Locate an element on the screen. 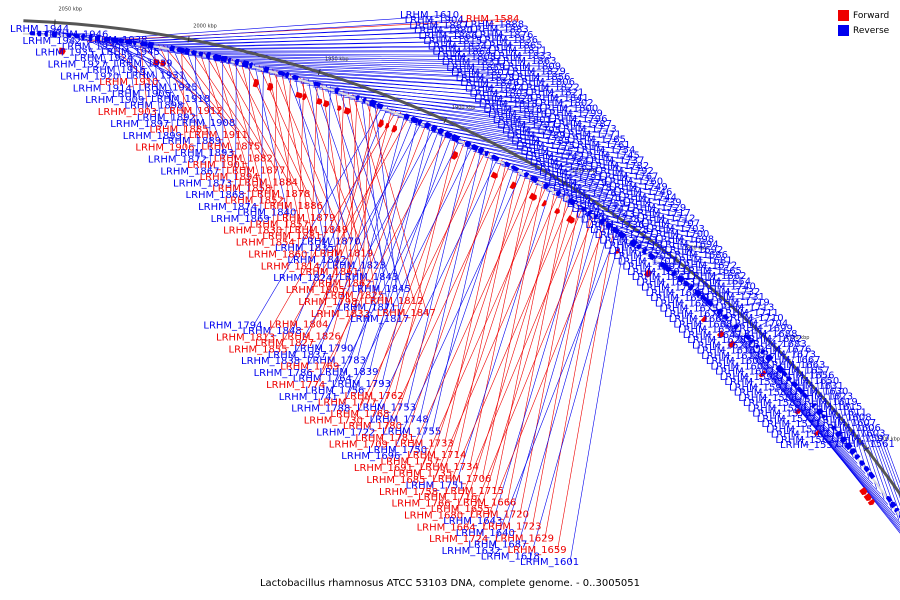  gene-label: LRHM_1764 is located at coordinates (322, 379).